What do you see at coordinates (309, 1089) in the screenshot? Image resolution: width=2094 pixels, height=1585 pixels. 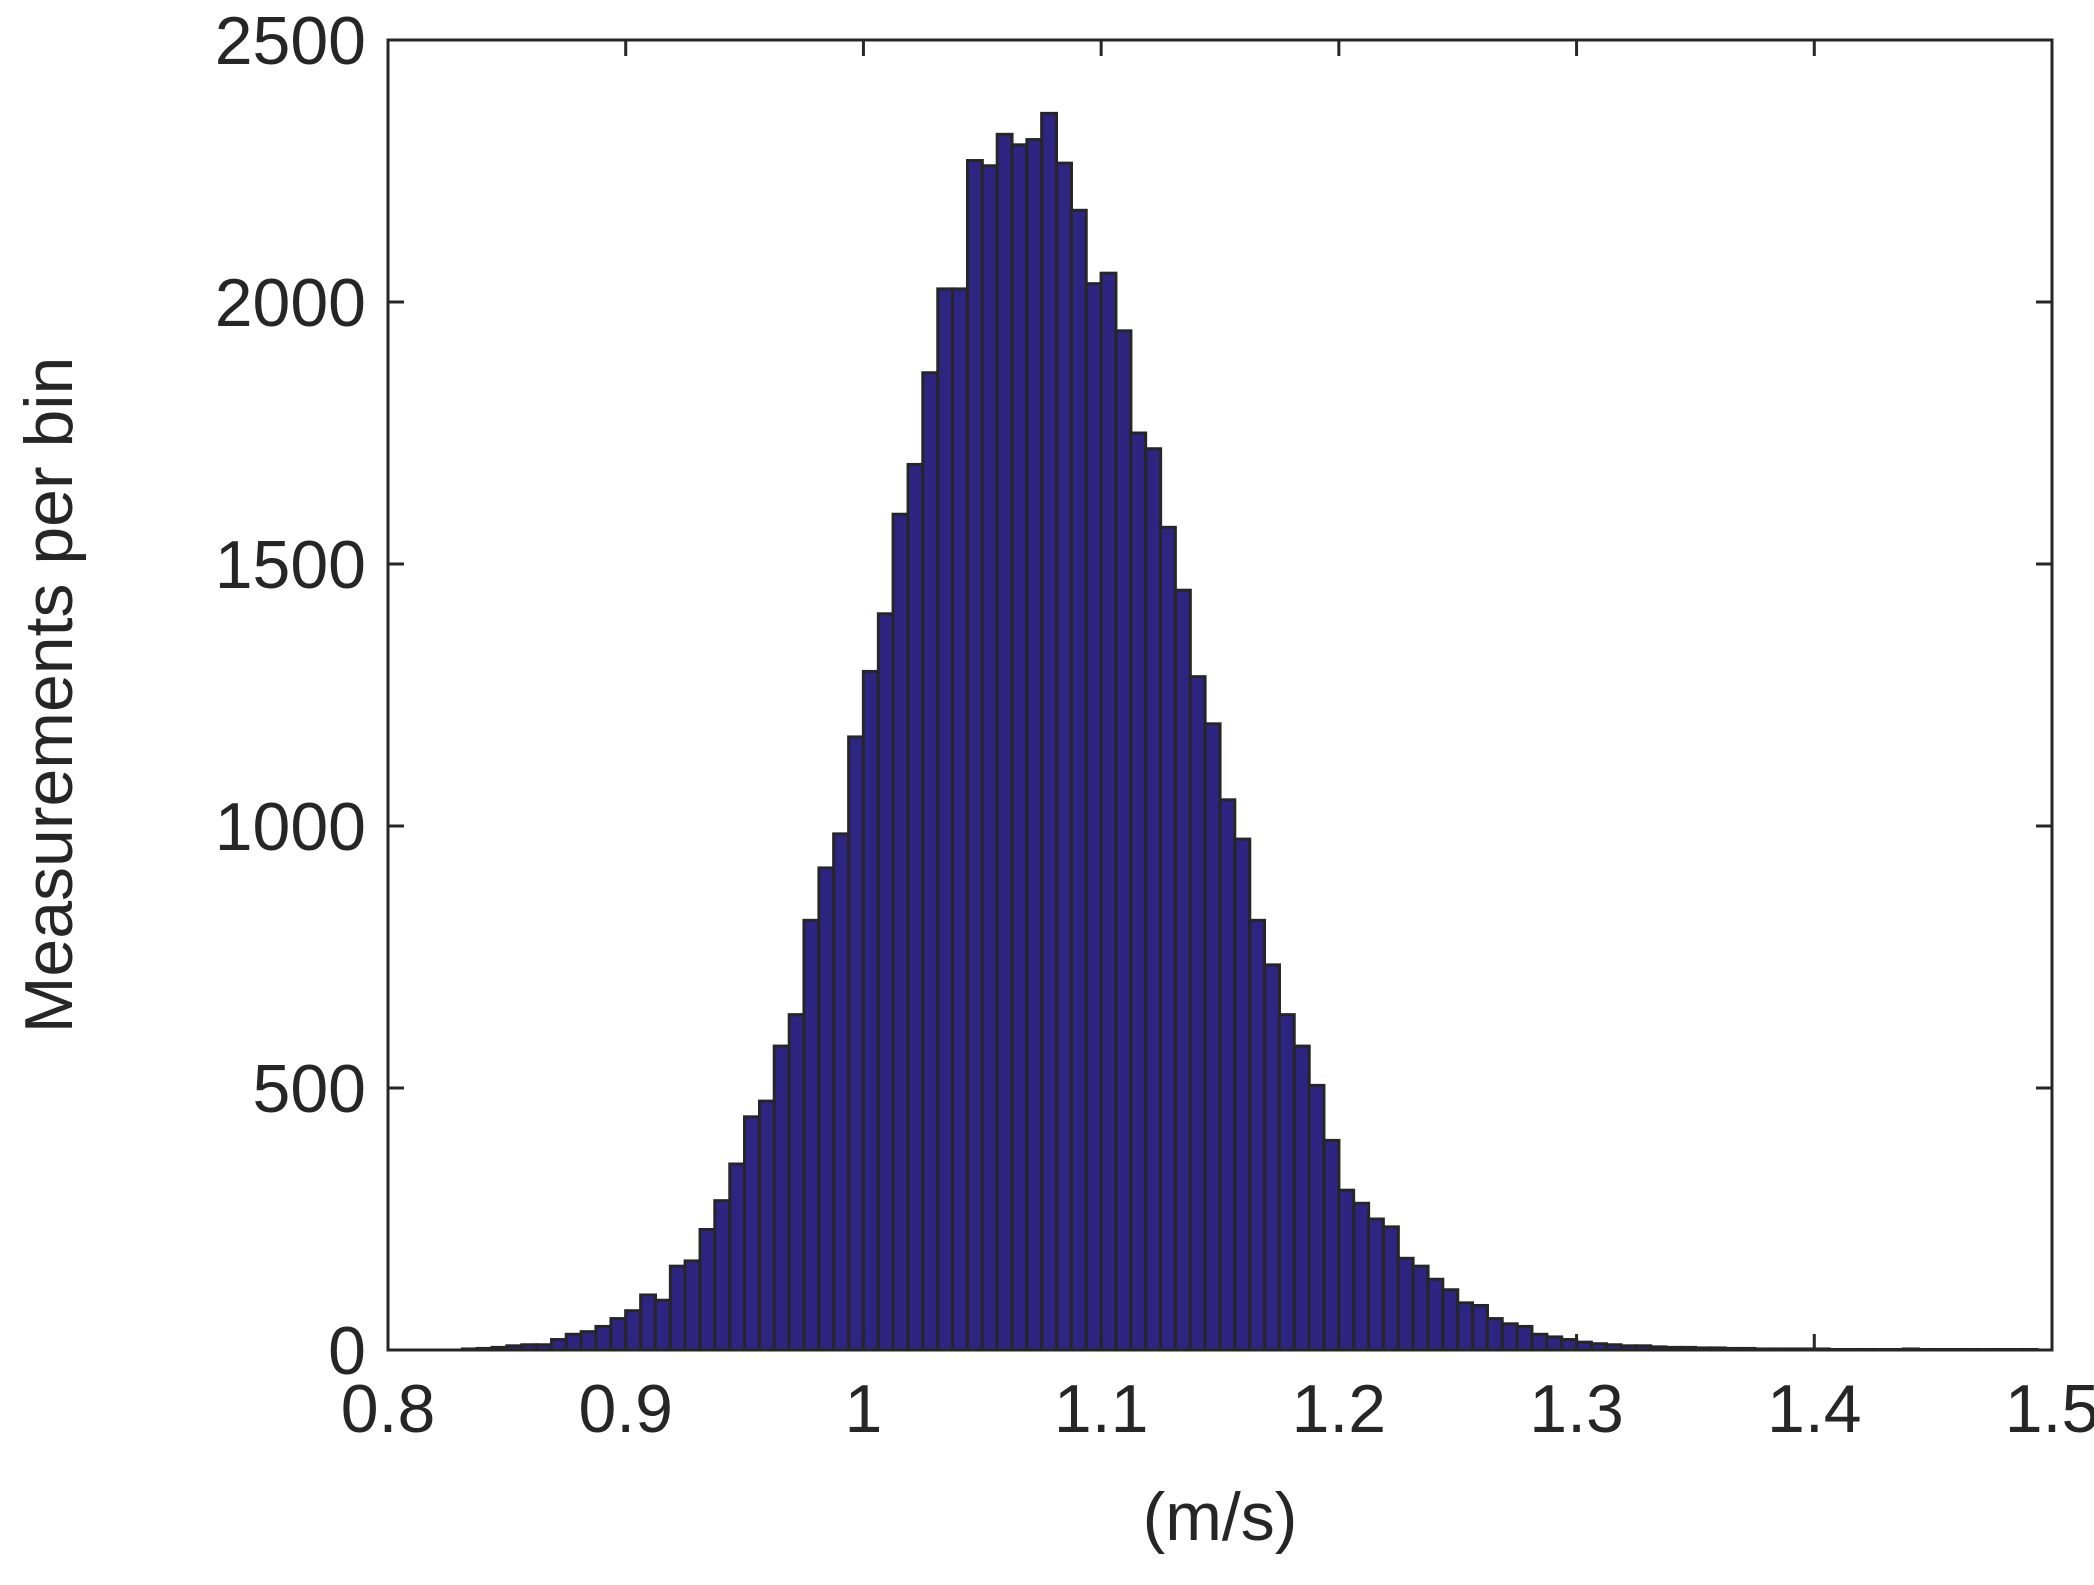 I see `y-tick-label: 500` at bounding box center [309, 1089].